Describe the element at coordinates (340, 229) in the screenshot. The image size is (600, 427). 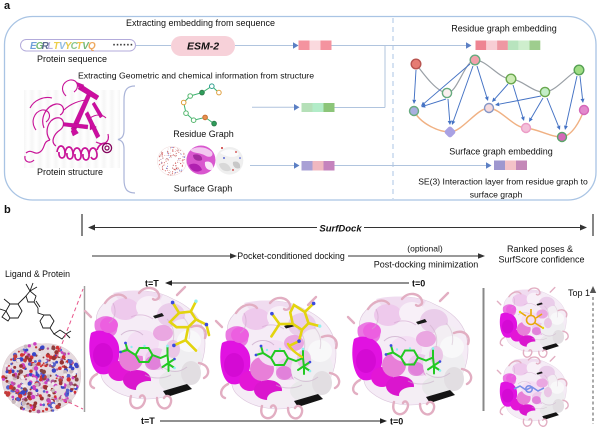
I see `svg-text: SurfDock` at that location.